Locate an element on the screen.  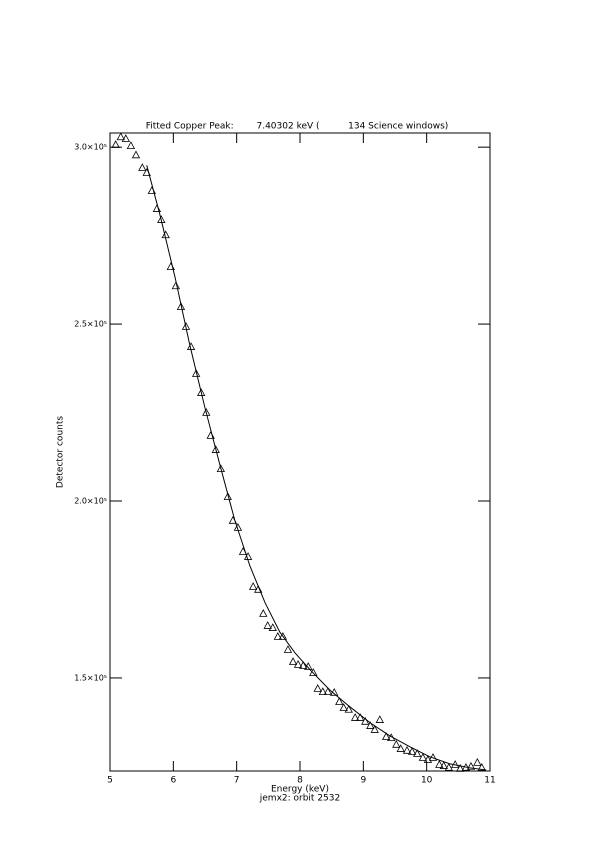
x-tick-label: 7 is located at coordinates (237, 781).